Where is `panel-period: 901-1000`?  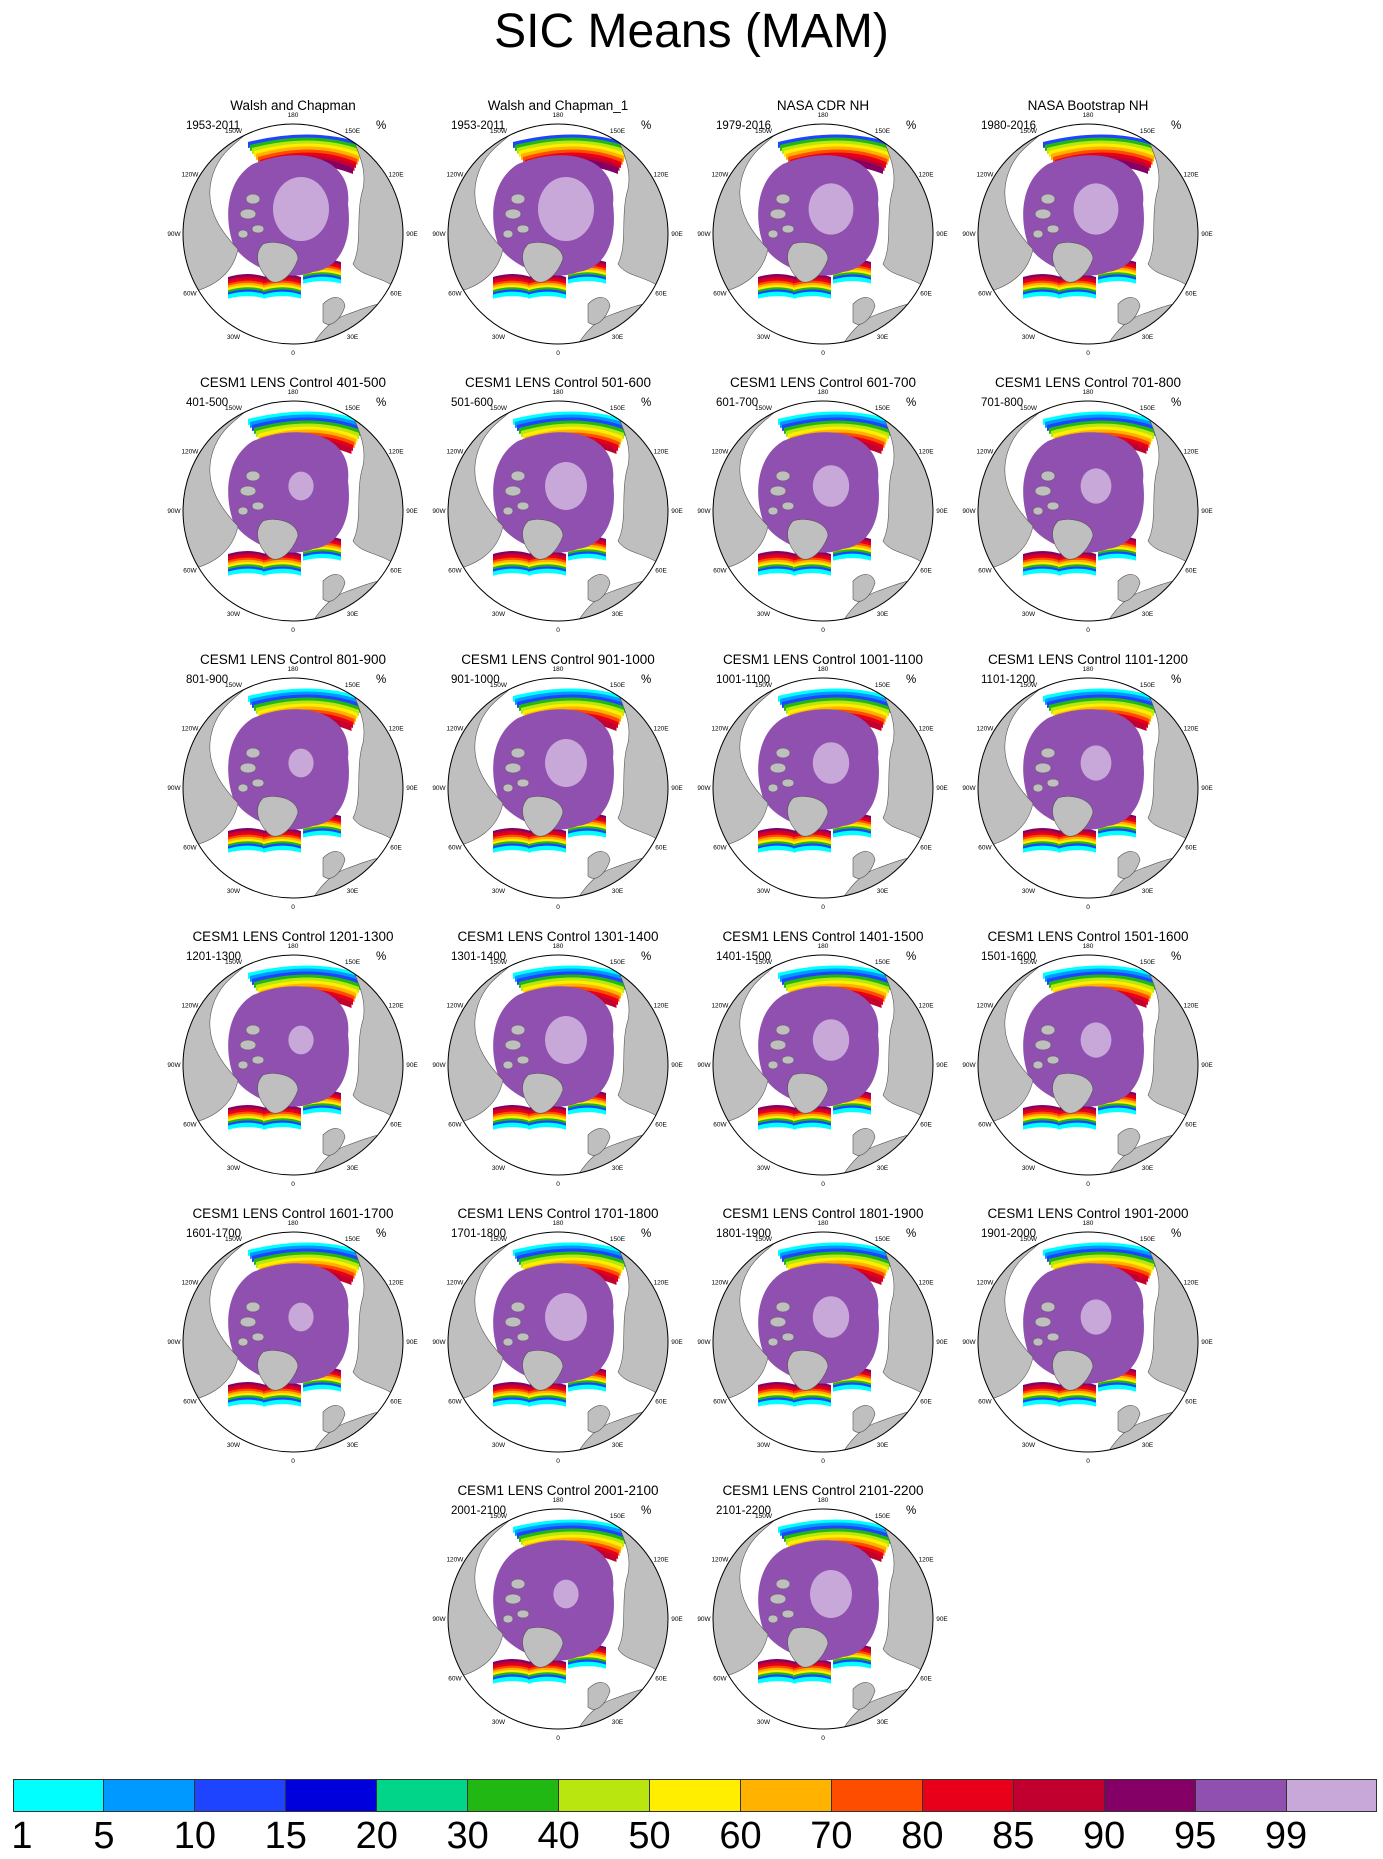
panel-period: 901-1000 is located at coordinates (475, 680).